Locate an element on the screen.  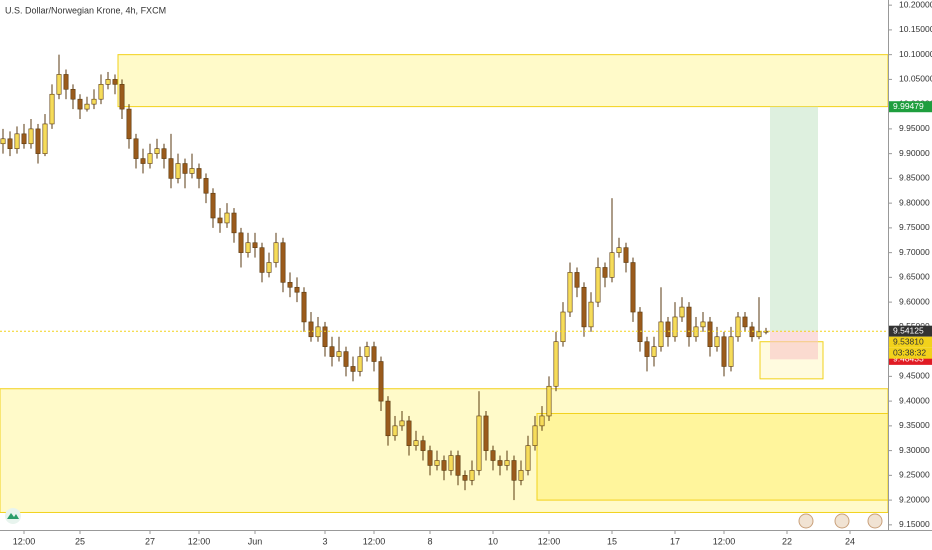
price-label: 9.53810 is located at coordinates (908, 341).